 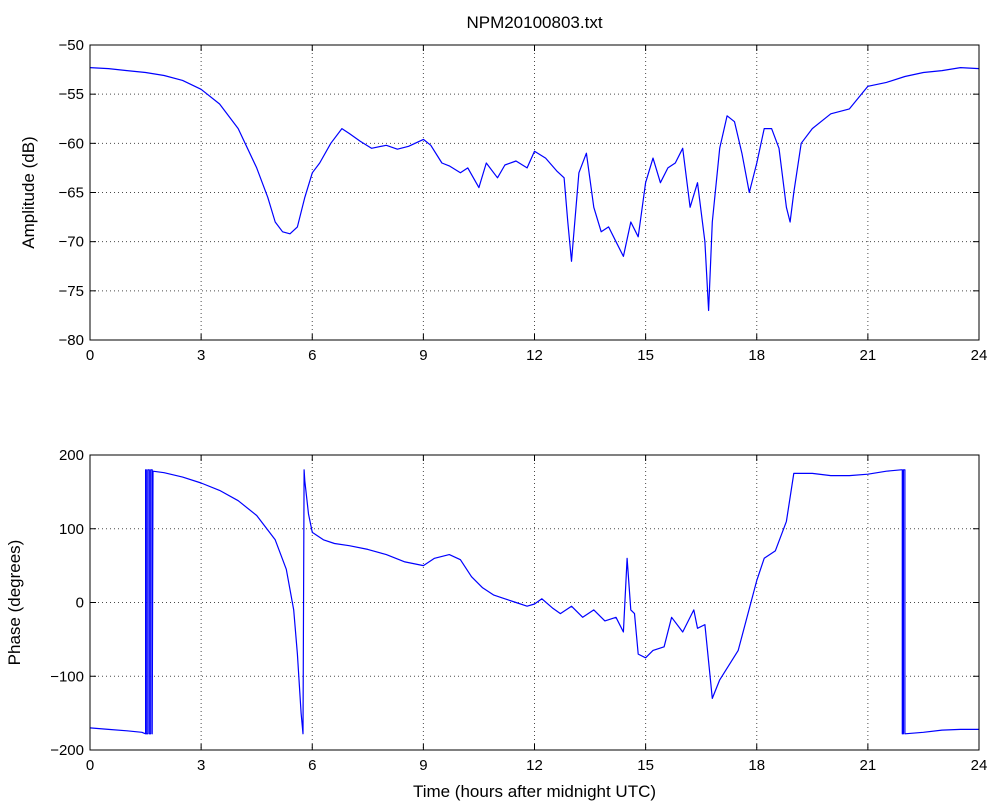 I want to click on phase-x-tick-label: 9, so click(x=423, y=765).